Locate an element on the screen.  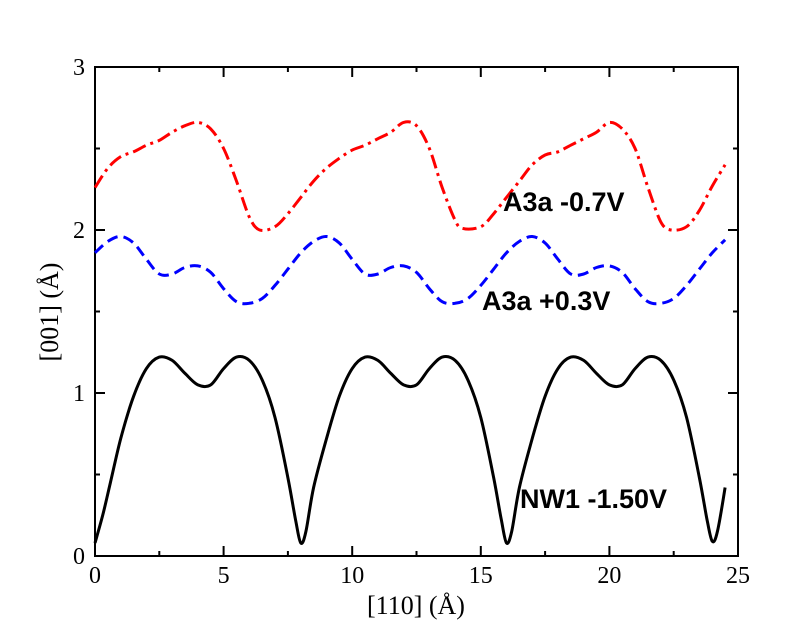
x-tick-label: 20 is located at coordinates (609, 576).